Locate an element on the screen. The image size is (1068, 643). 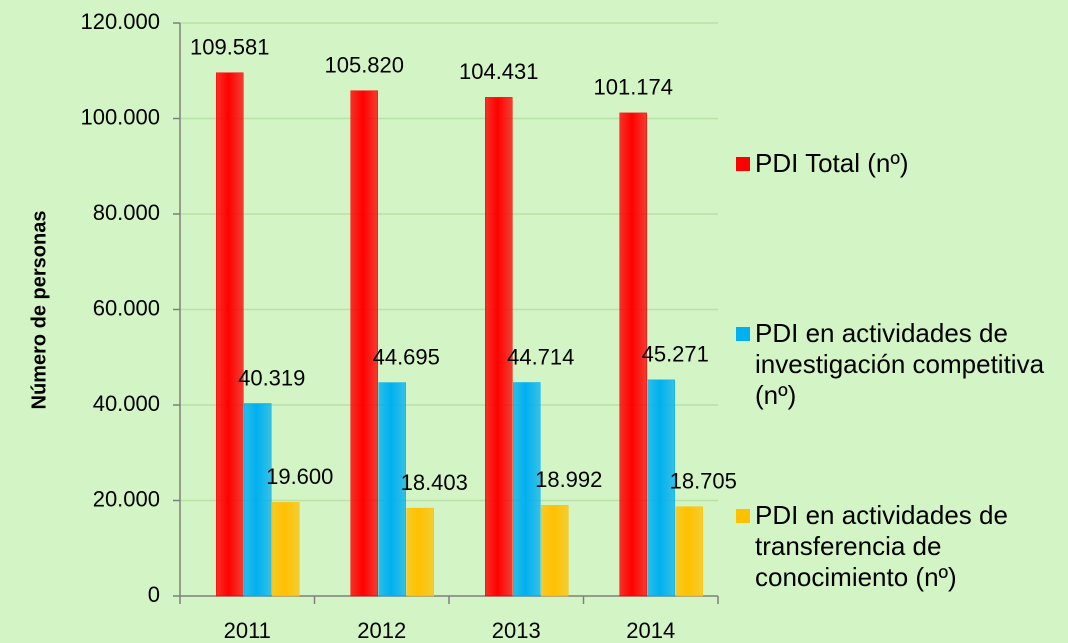
value-label: 105.820 is located at coordinates (364, 65).